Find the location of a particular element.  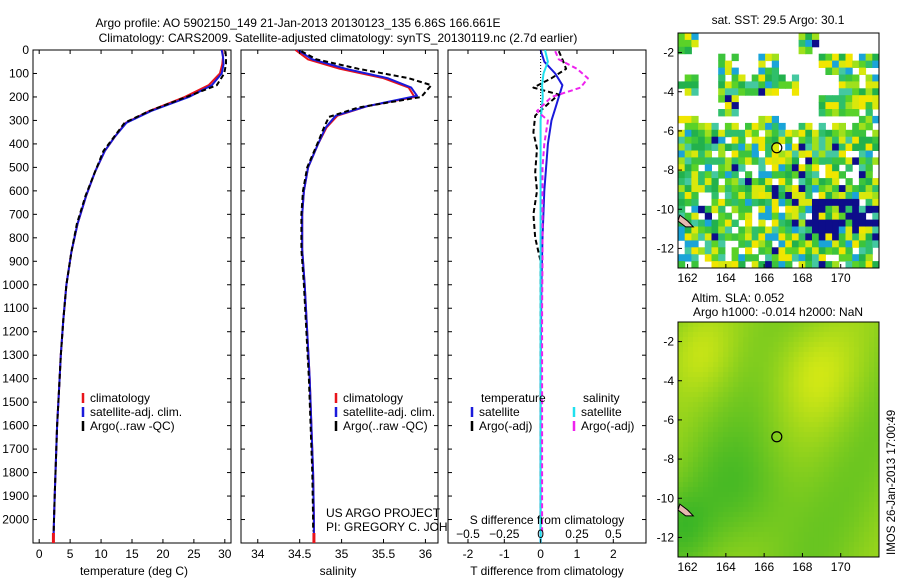

y-tick-label: 1200 is located at coordinates (15, 332).